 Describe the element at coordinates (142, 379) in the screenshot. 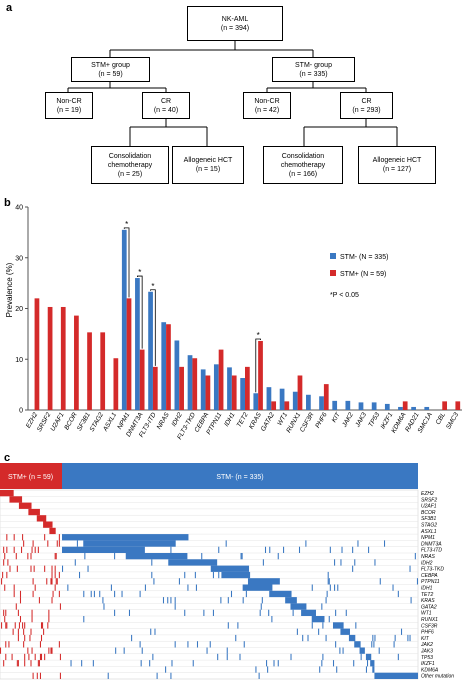

I see `bar-stm-pos-dnmt3a` at that location.